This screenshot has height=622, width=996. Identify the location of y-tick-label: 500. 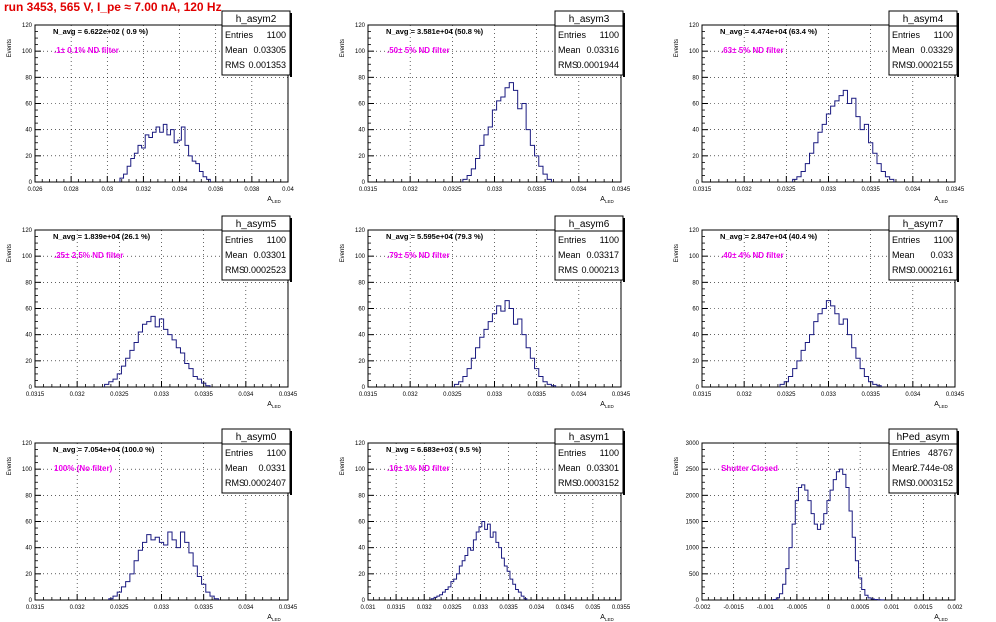
(694, 575).